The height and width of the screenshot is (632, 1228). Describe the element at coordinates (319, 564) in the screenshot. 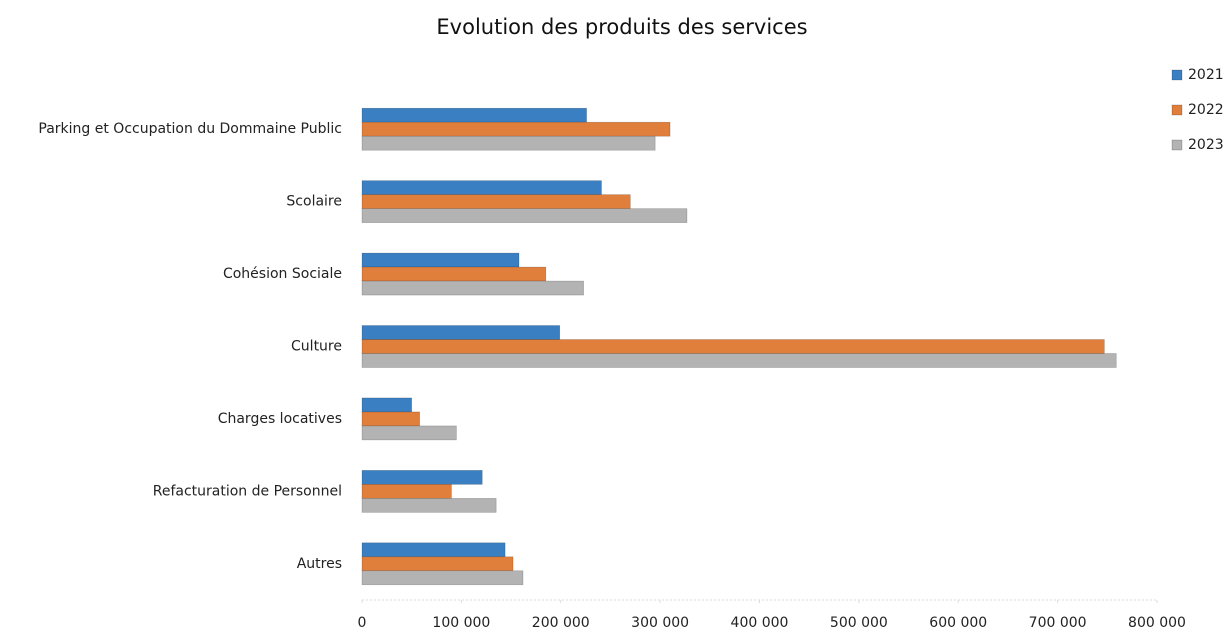

I see `y-tick-label: Autres` at that location.